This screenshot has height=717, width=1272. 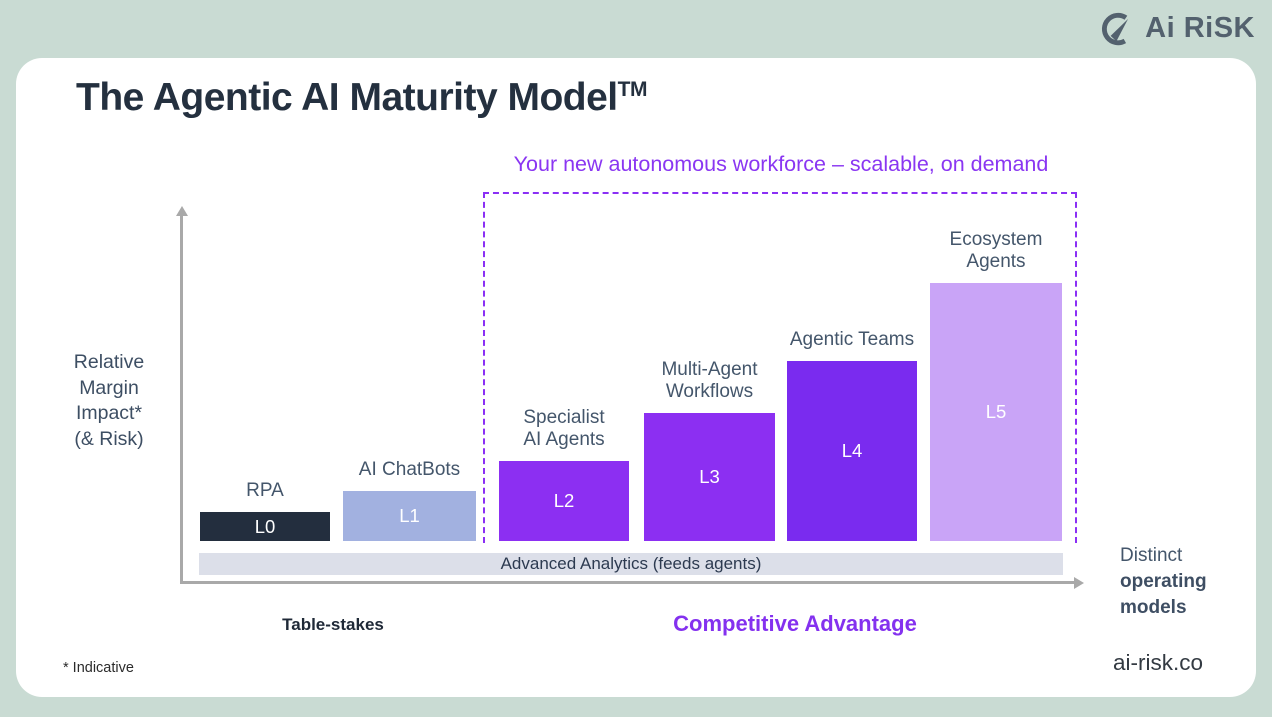 I want to click on bar-category-label: Ecosystem Agents, so click(x=996, y=250).